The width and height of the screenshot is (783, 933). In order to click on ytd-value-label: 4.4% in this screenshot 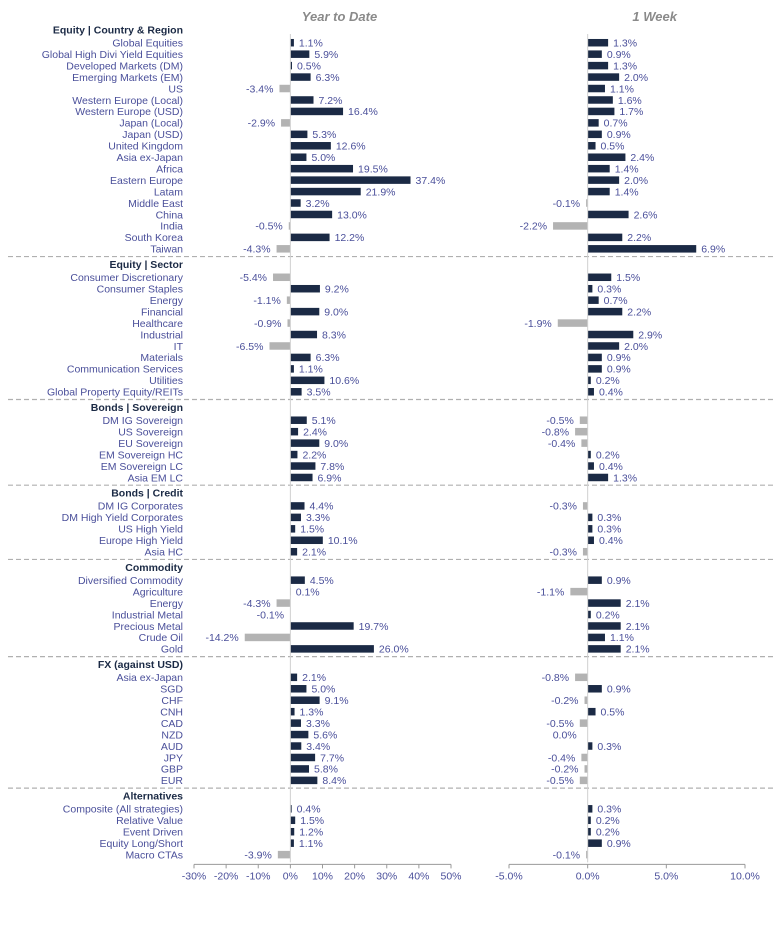, I will do `click(322, 507)`.